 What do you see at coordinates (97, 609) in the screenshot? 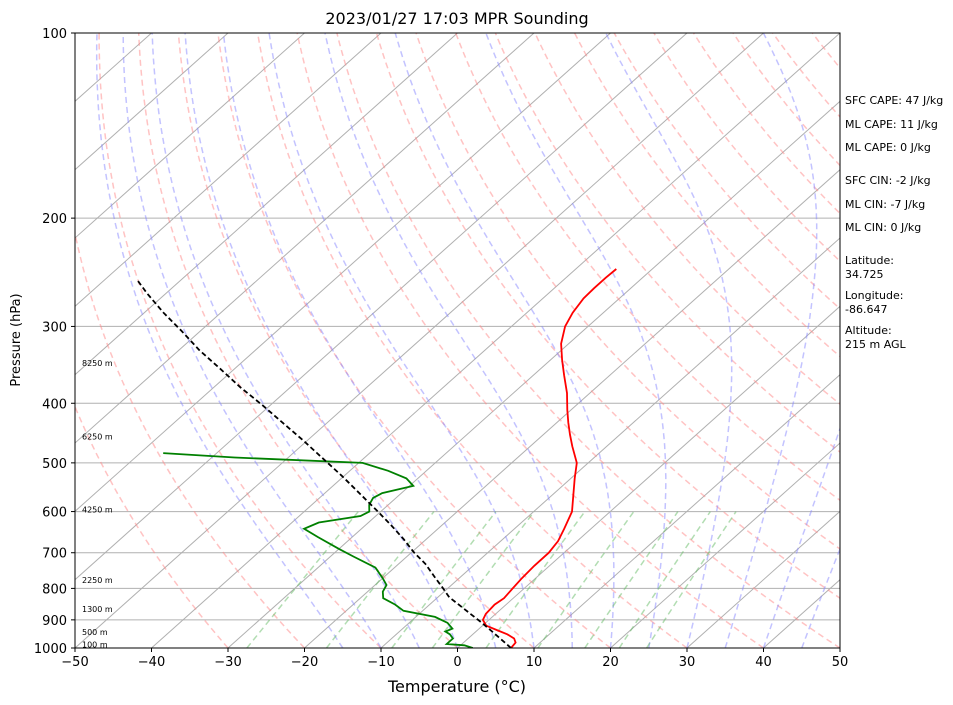
I see `height-label: 1300 m` at bounding box center [97, 609].